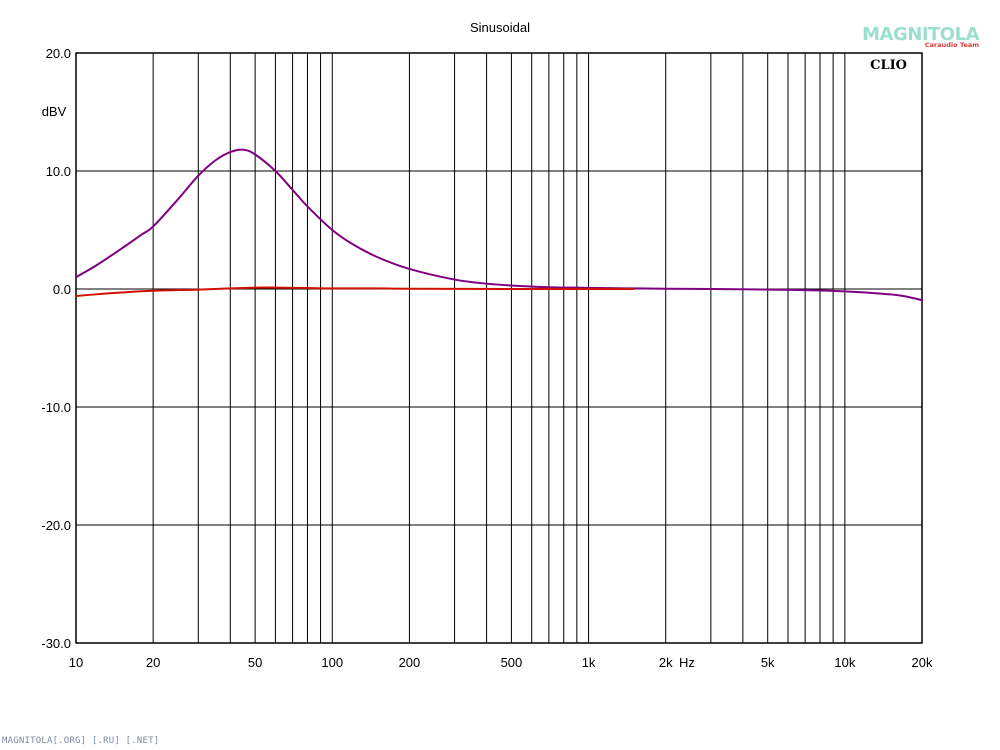 Image resolution: width=1000 pixels, height=750 pixels. Describe the element at coordinates (58, 171) in the screenshot. I see `y-tick-label: 10.0` at that location.